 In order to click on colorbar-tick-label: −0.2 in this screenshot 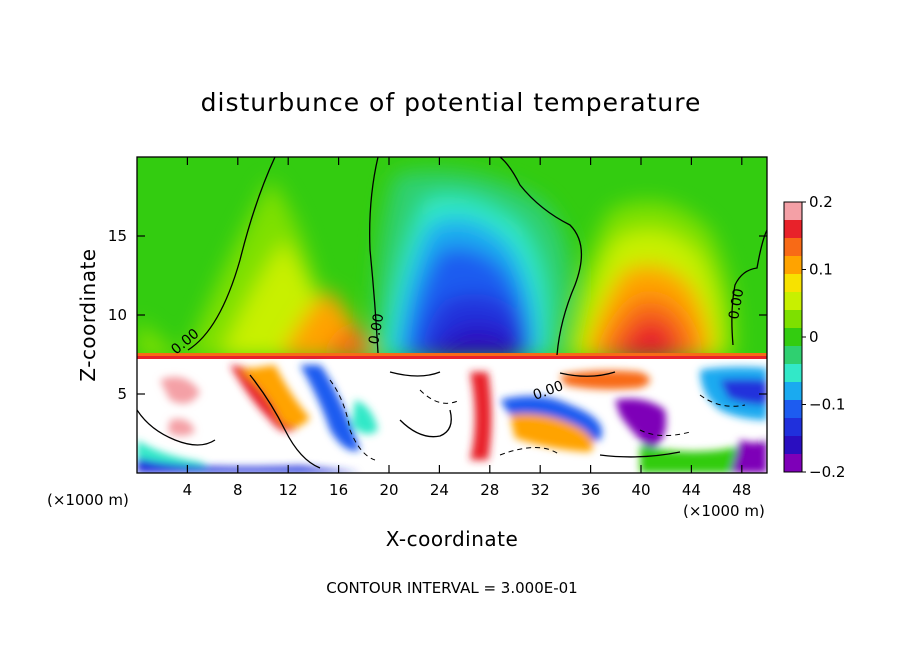, I will do `click(827, 472)`.